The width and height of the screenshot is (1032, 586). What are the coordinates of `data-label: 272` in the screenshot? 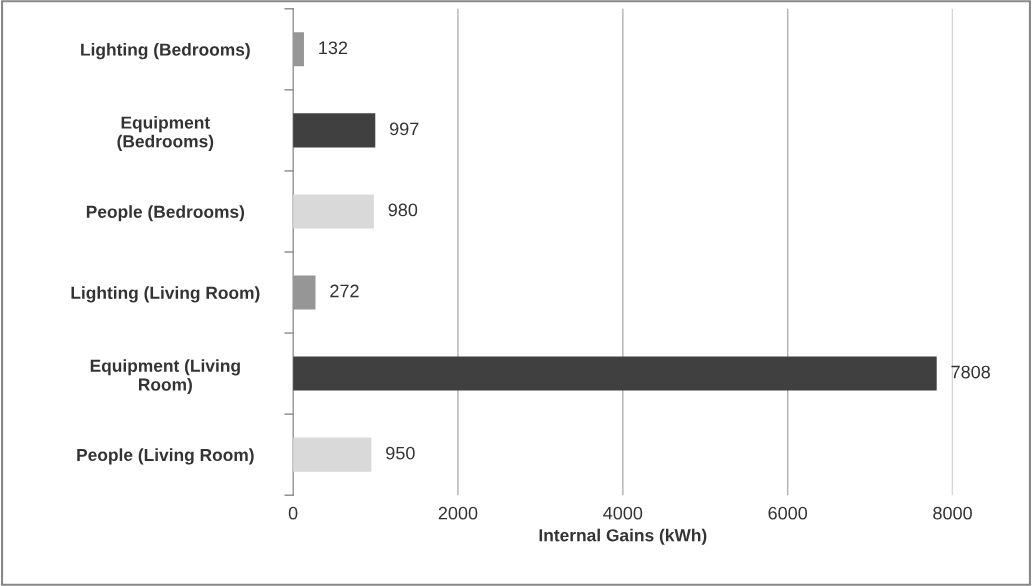 It's located at (344, 291).